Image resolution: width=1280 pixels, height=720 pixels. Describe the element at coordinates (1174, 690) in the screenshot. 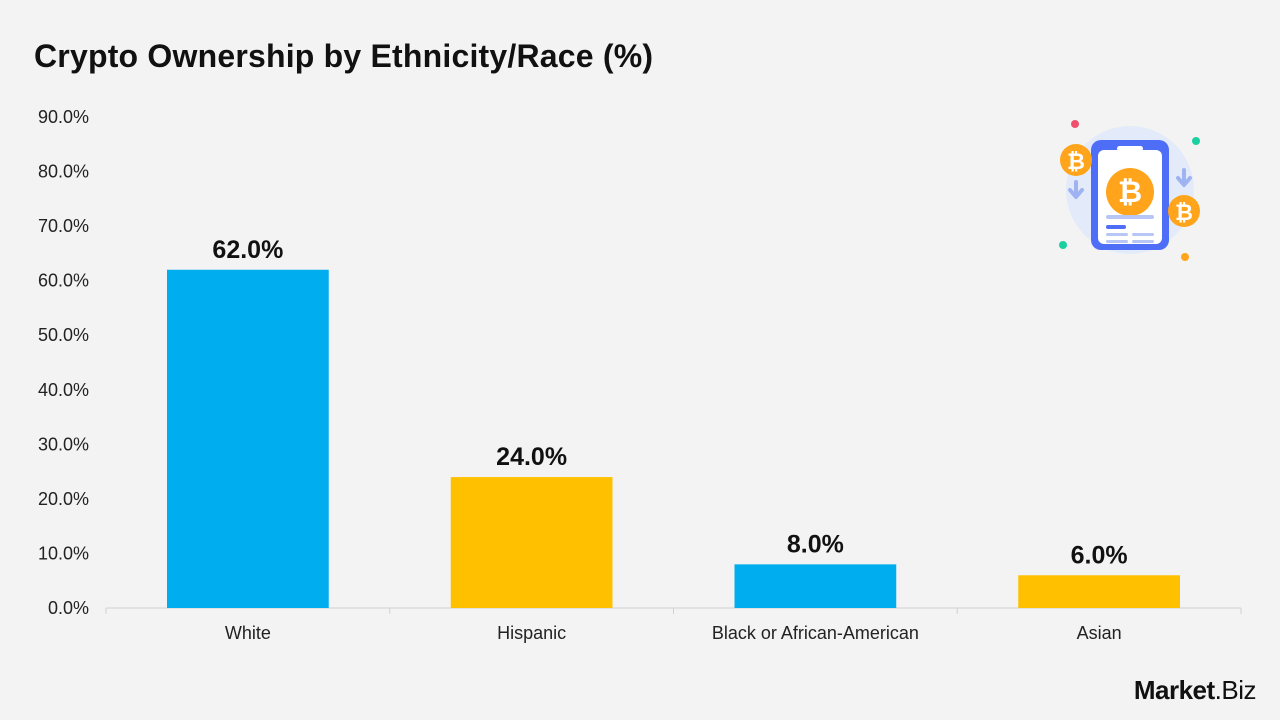

I see `brand-name-bold: Market` at that location.